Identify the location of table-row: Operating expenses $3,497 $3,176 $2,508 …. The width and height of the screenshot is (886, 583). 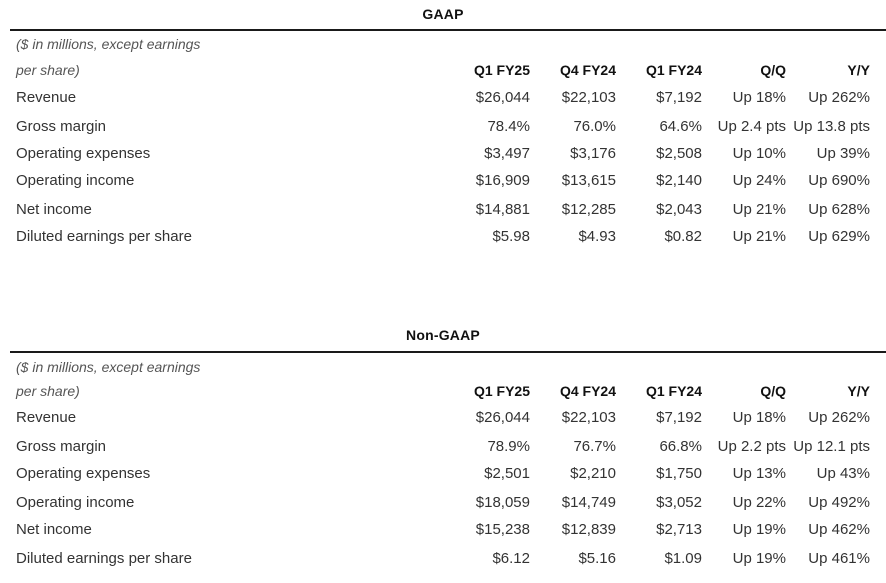
(443, 154).